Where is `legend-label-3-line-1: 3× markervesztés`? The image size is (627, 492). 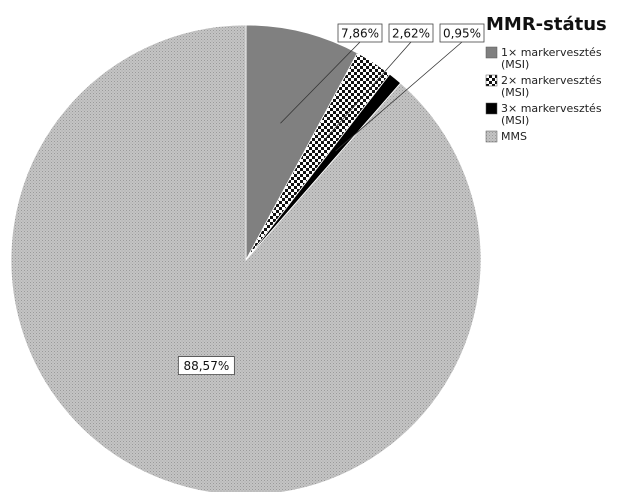 legend-label-3-line-1: 3× markervesztés is located at coordinates (551, 108).